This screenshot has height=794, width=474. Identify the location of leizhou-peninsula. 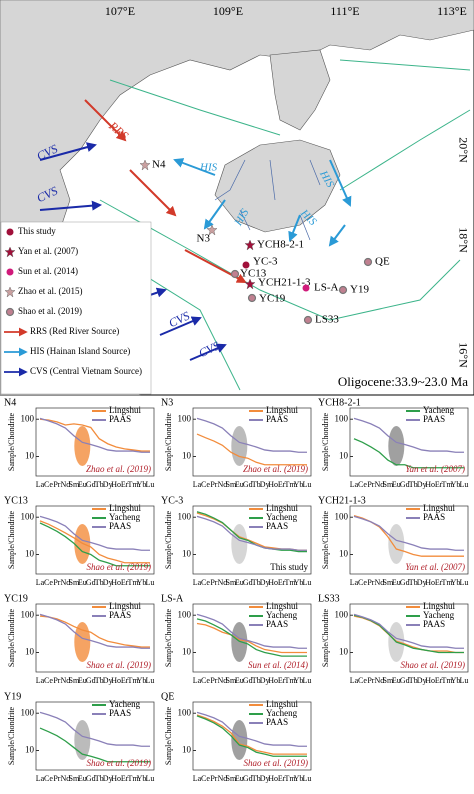
(300, 90).